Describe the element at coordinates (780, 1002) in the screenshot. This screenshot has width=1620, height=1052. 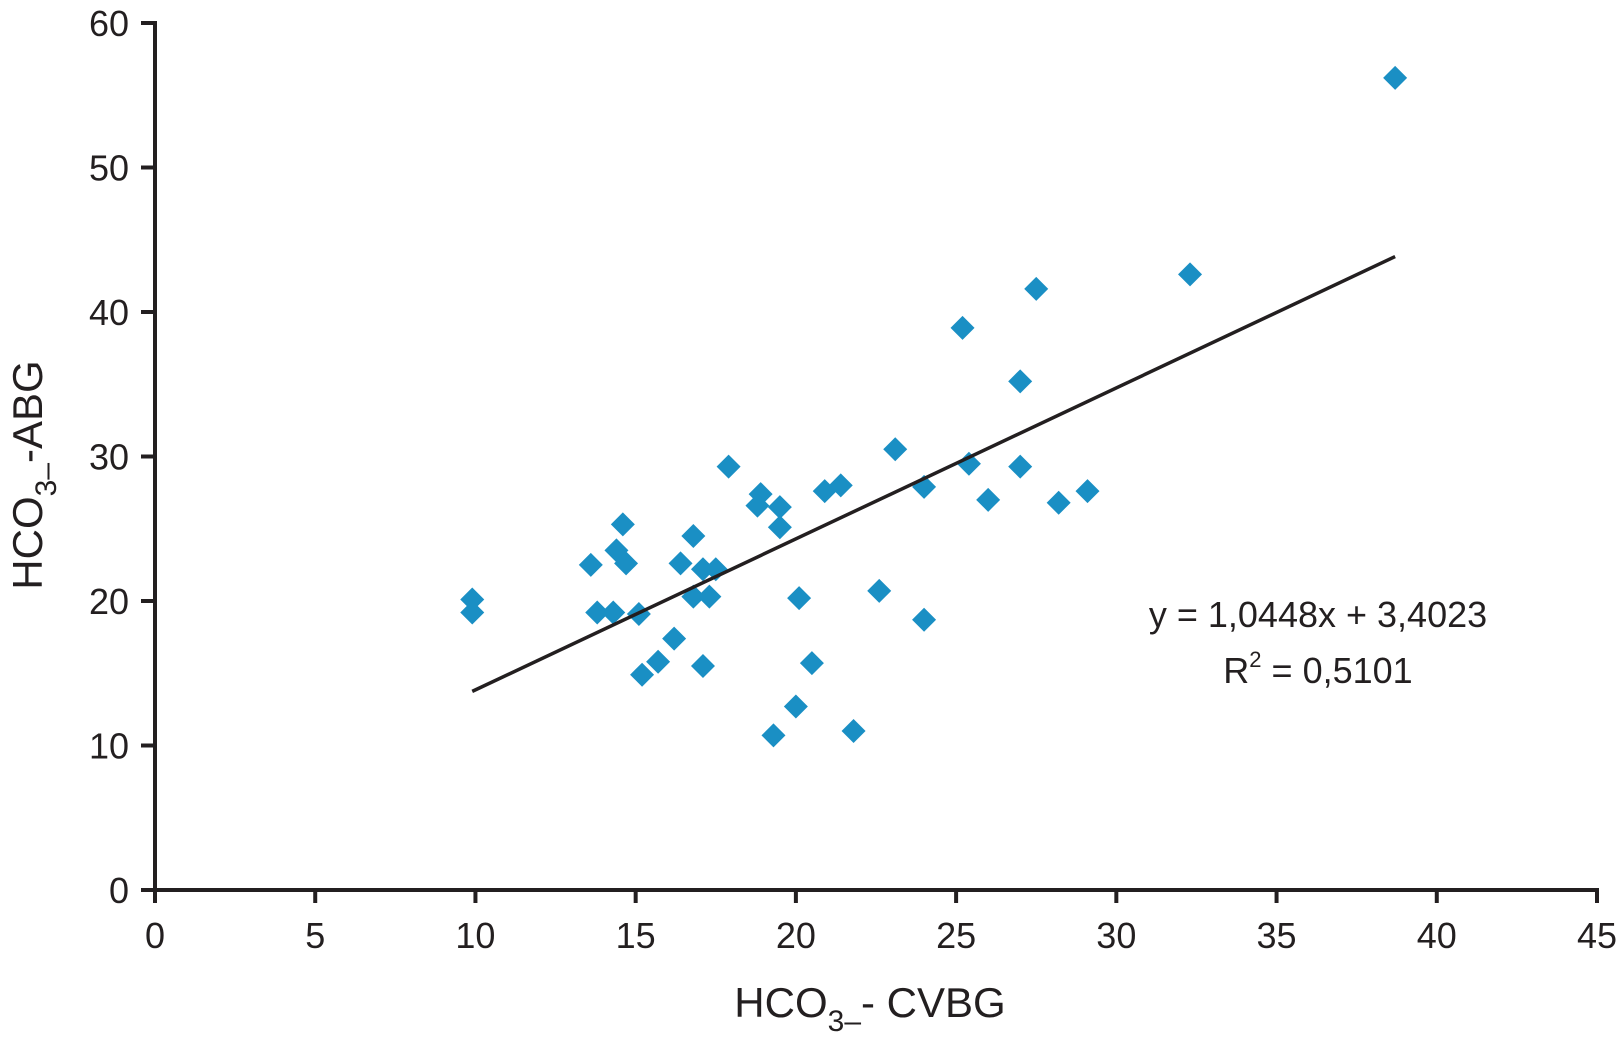
I see `x-axis-title-main: HCO` at that location.